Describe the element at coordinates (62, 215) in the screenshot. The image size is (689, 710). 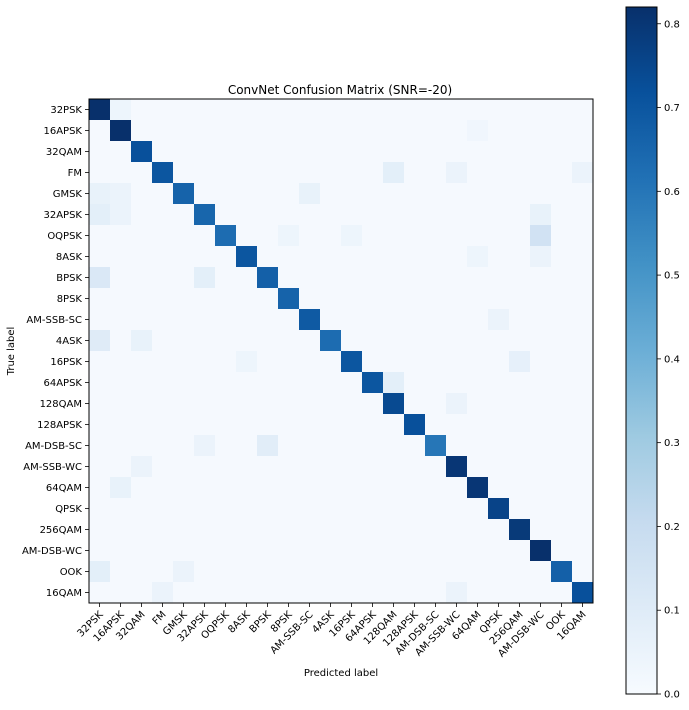
I see `y-tick-label: 32APSK` at that location.